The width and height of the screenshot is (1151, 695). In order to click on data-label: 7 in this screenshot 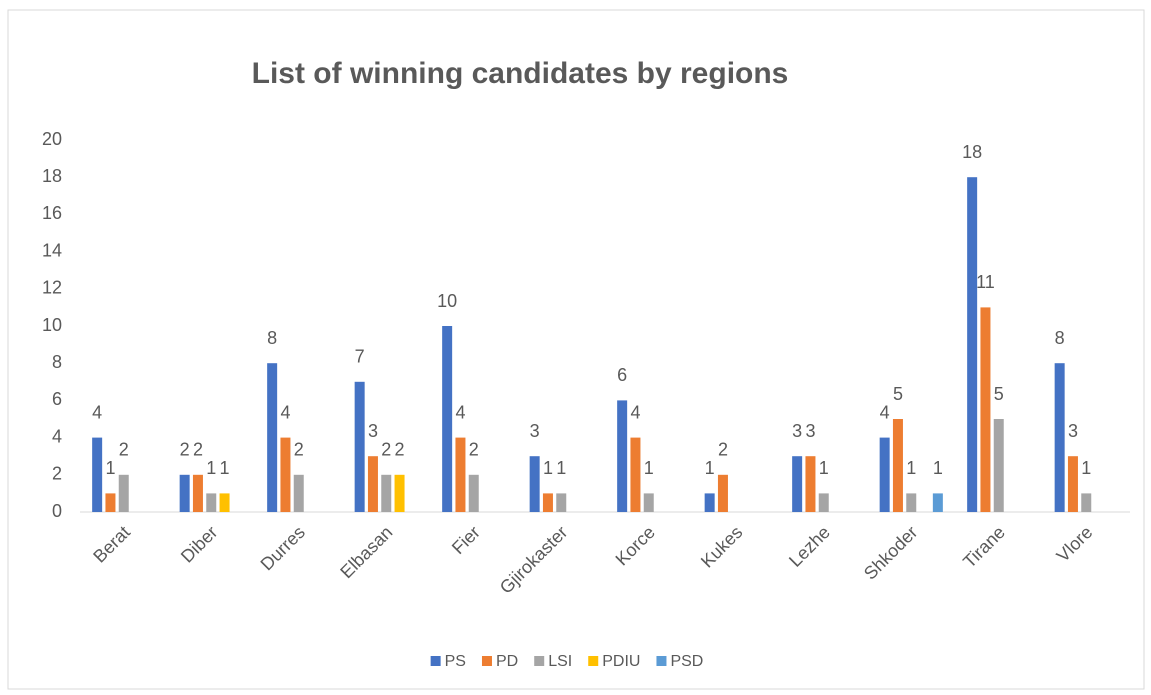, I will do `click(360, 357)`.